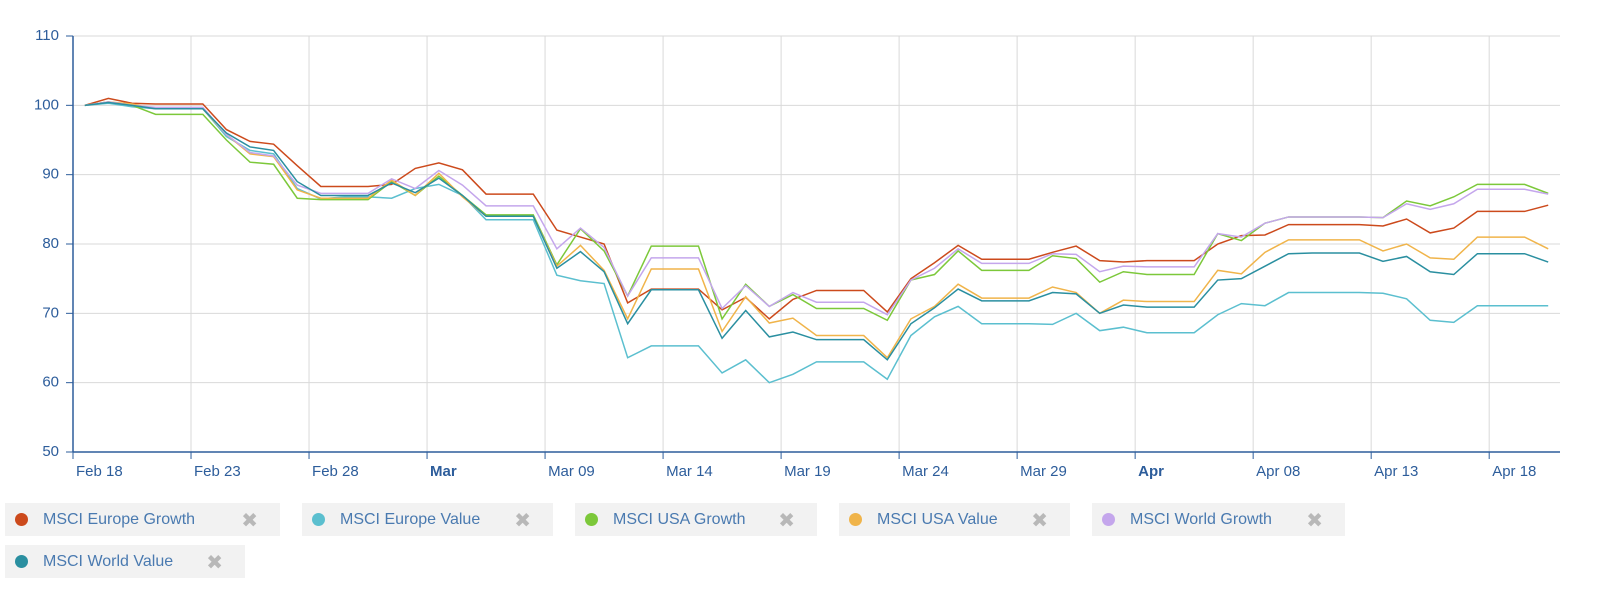 The width and height of the screenshot is (1600, 597). What do you see at coordinates (925, 471) in the screenshot?
I see `x-tick-label: Mar 24` at bounding box center [925, 471].